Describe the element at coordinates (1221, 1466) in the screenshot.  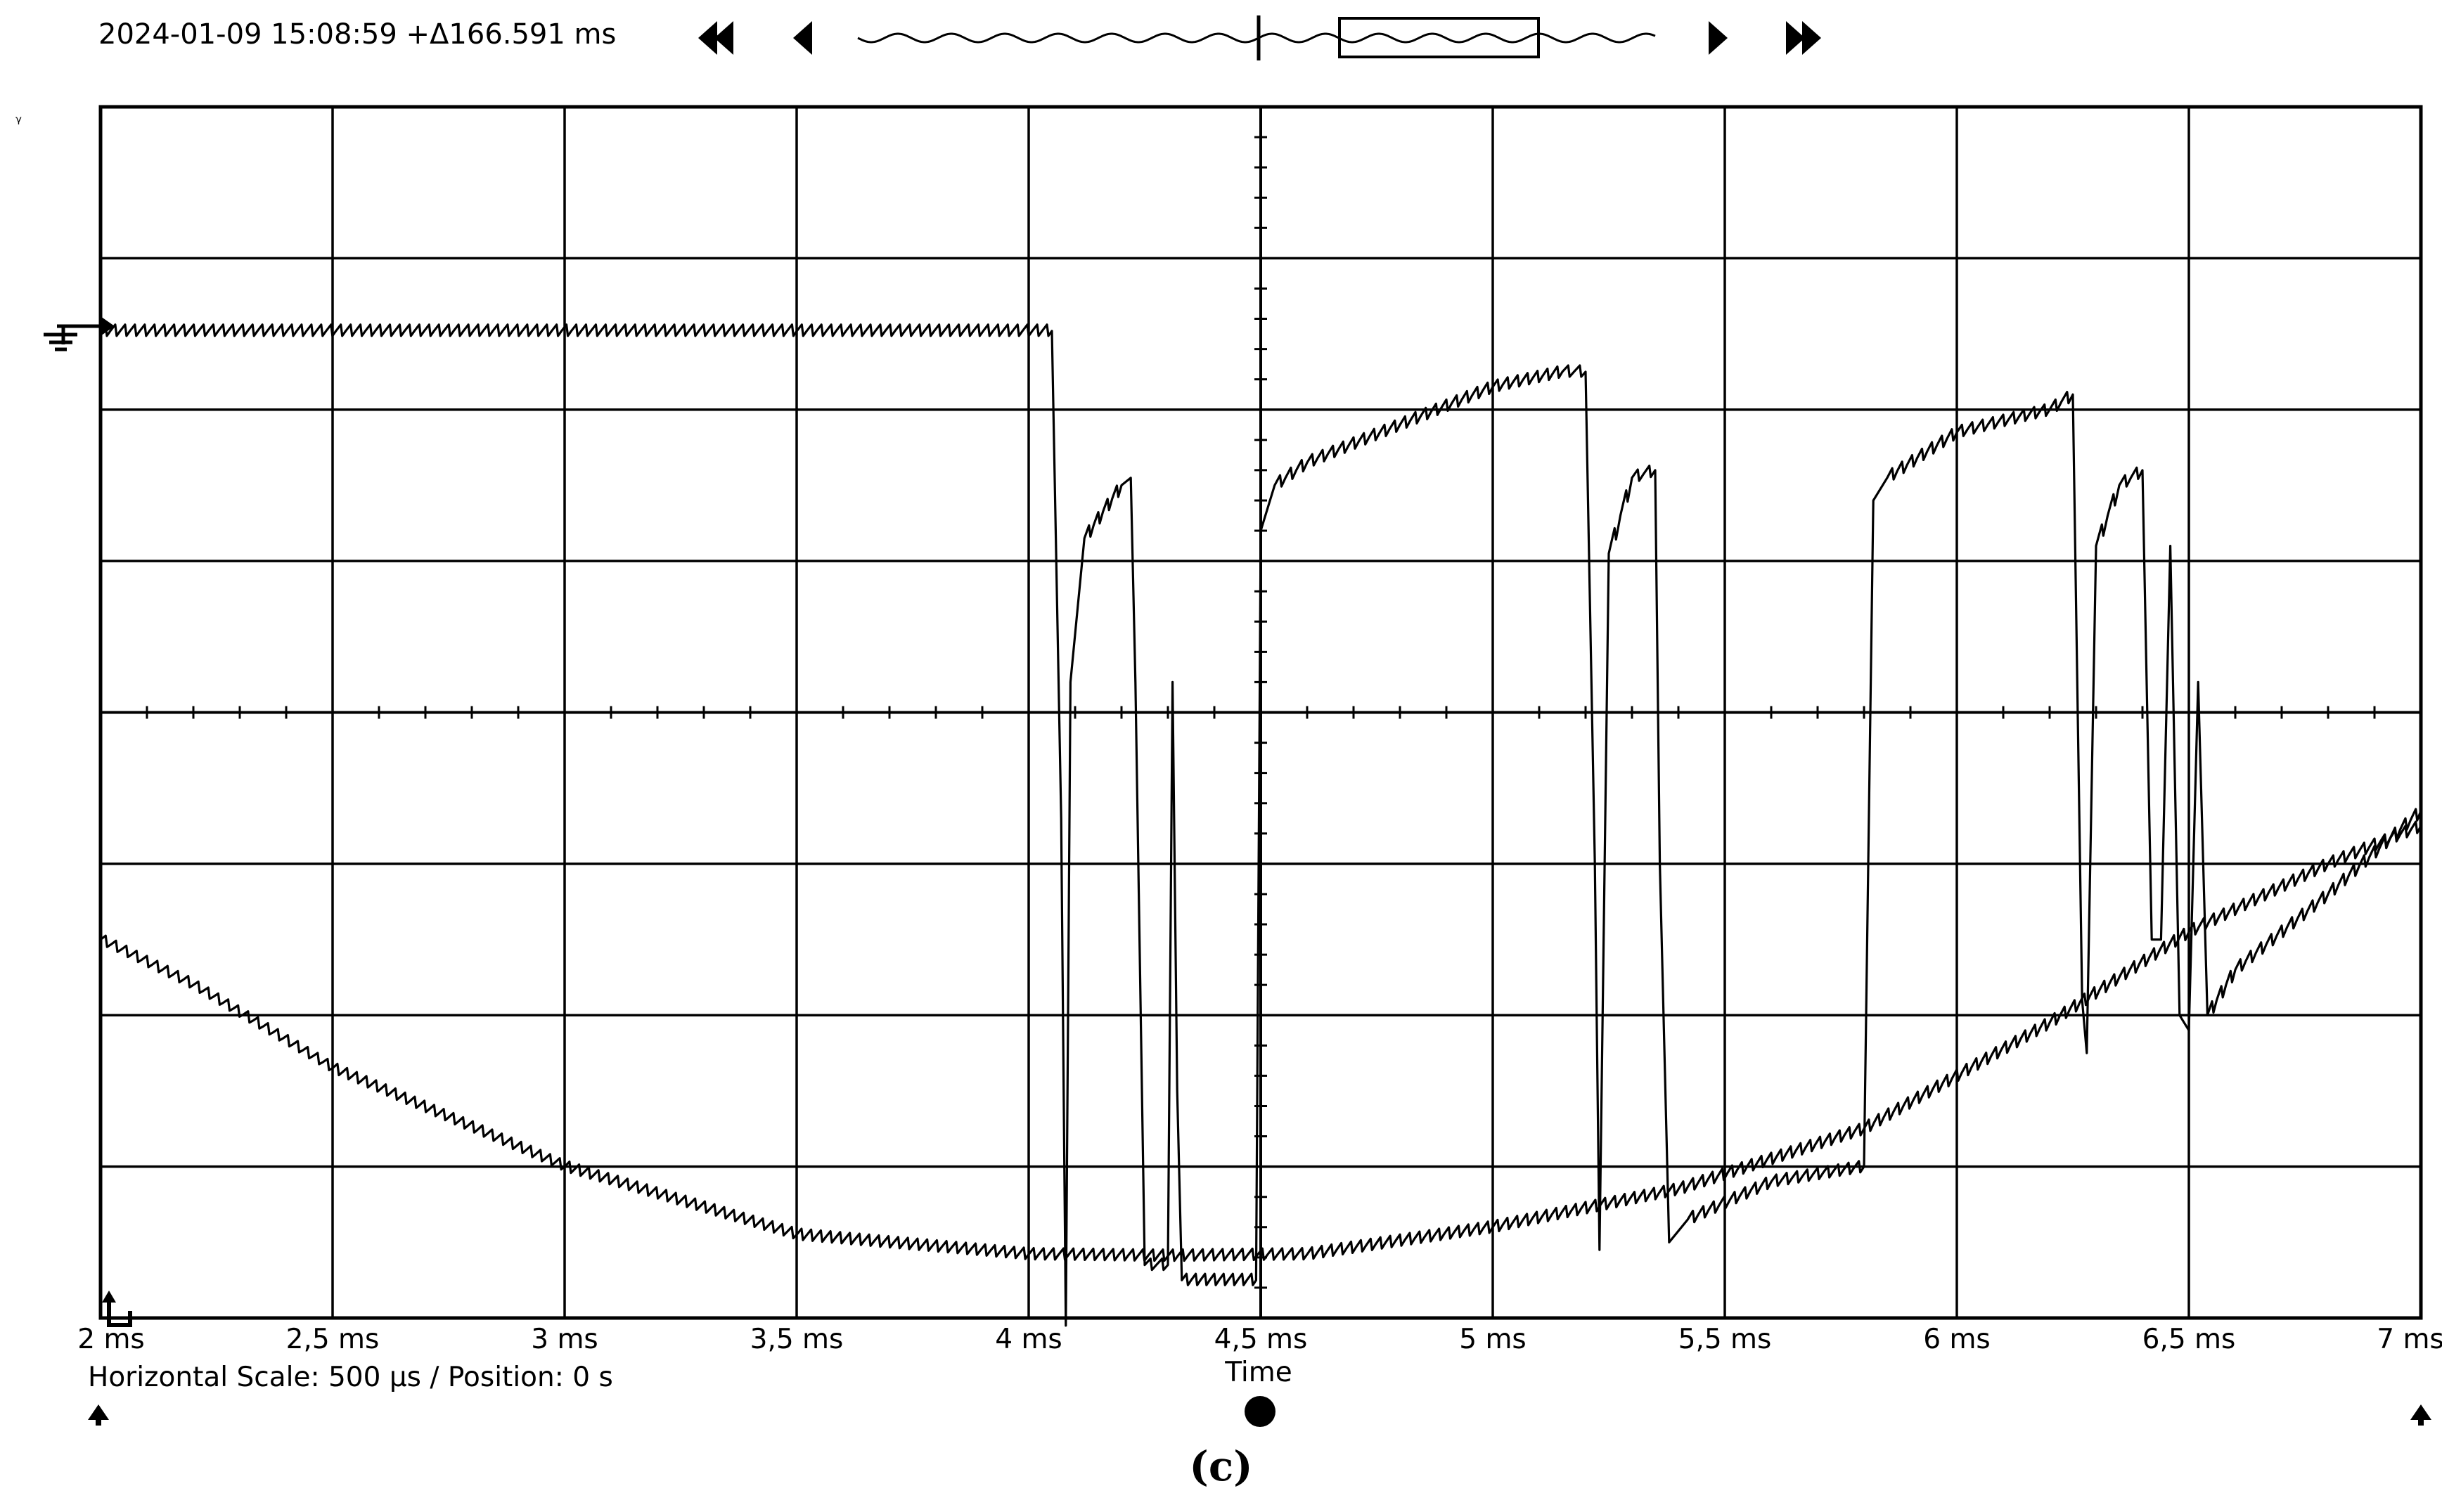
I see `figure-caption: (c)` at that location.